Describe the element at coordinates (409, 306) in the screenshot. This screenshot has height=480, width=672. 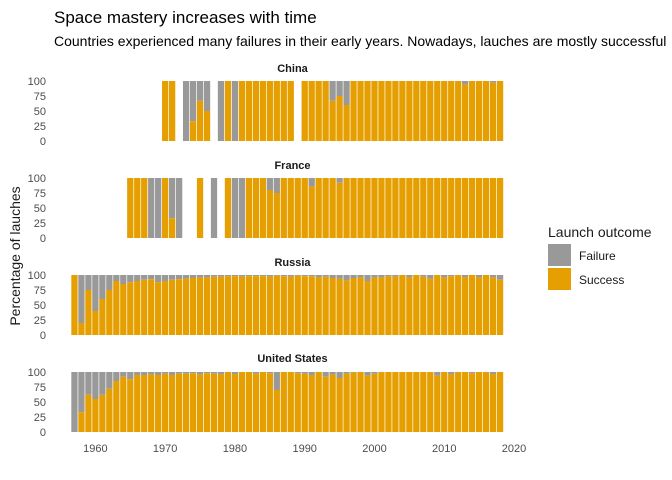
I see `bar-success-russia-2005` at that location.